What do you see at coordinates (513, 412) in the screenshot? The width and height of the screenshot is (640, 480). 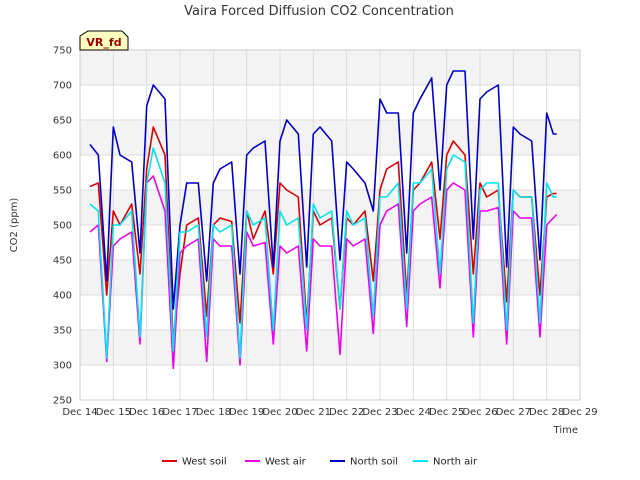 I see `x-tick-label: Dec 27` at bounding box center [513, 412].